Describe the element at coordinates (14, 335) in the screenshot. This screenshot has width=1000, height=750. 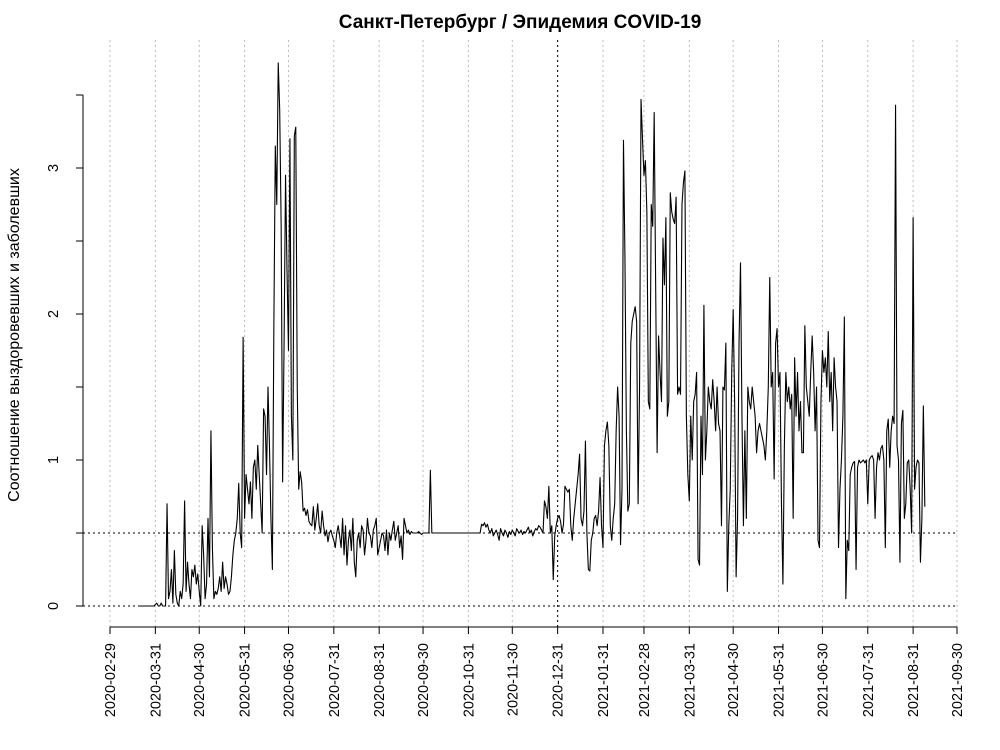
I see `y-axis-label: Соотношение выздоровевших и заболевших` at that location.